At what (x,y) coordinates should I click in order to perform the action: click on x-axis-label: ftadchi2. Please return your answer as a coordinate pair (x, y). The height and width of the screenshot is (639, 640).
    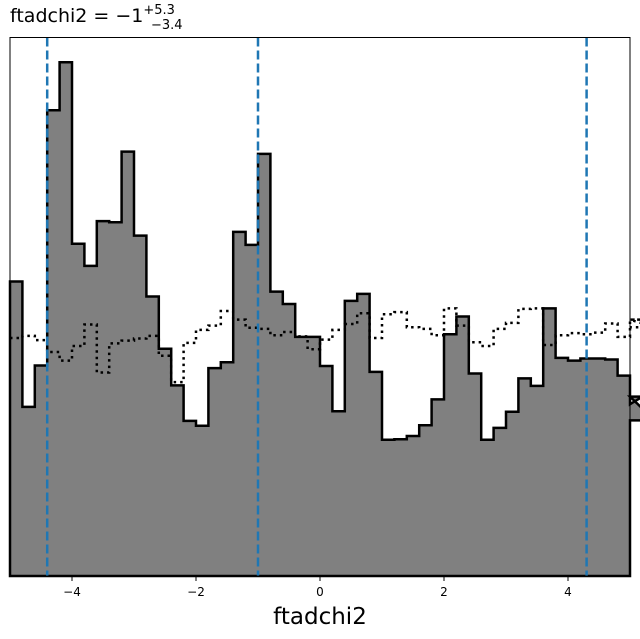
    Looking at the image, I should click on (320, 617).